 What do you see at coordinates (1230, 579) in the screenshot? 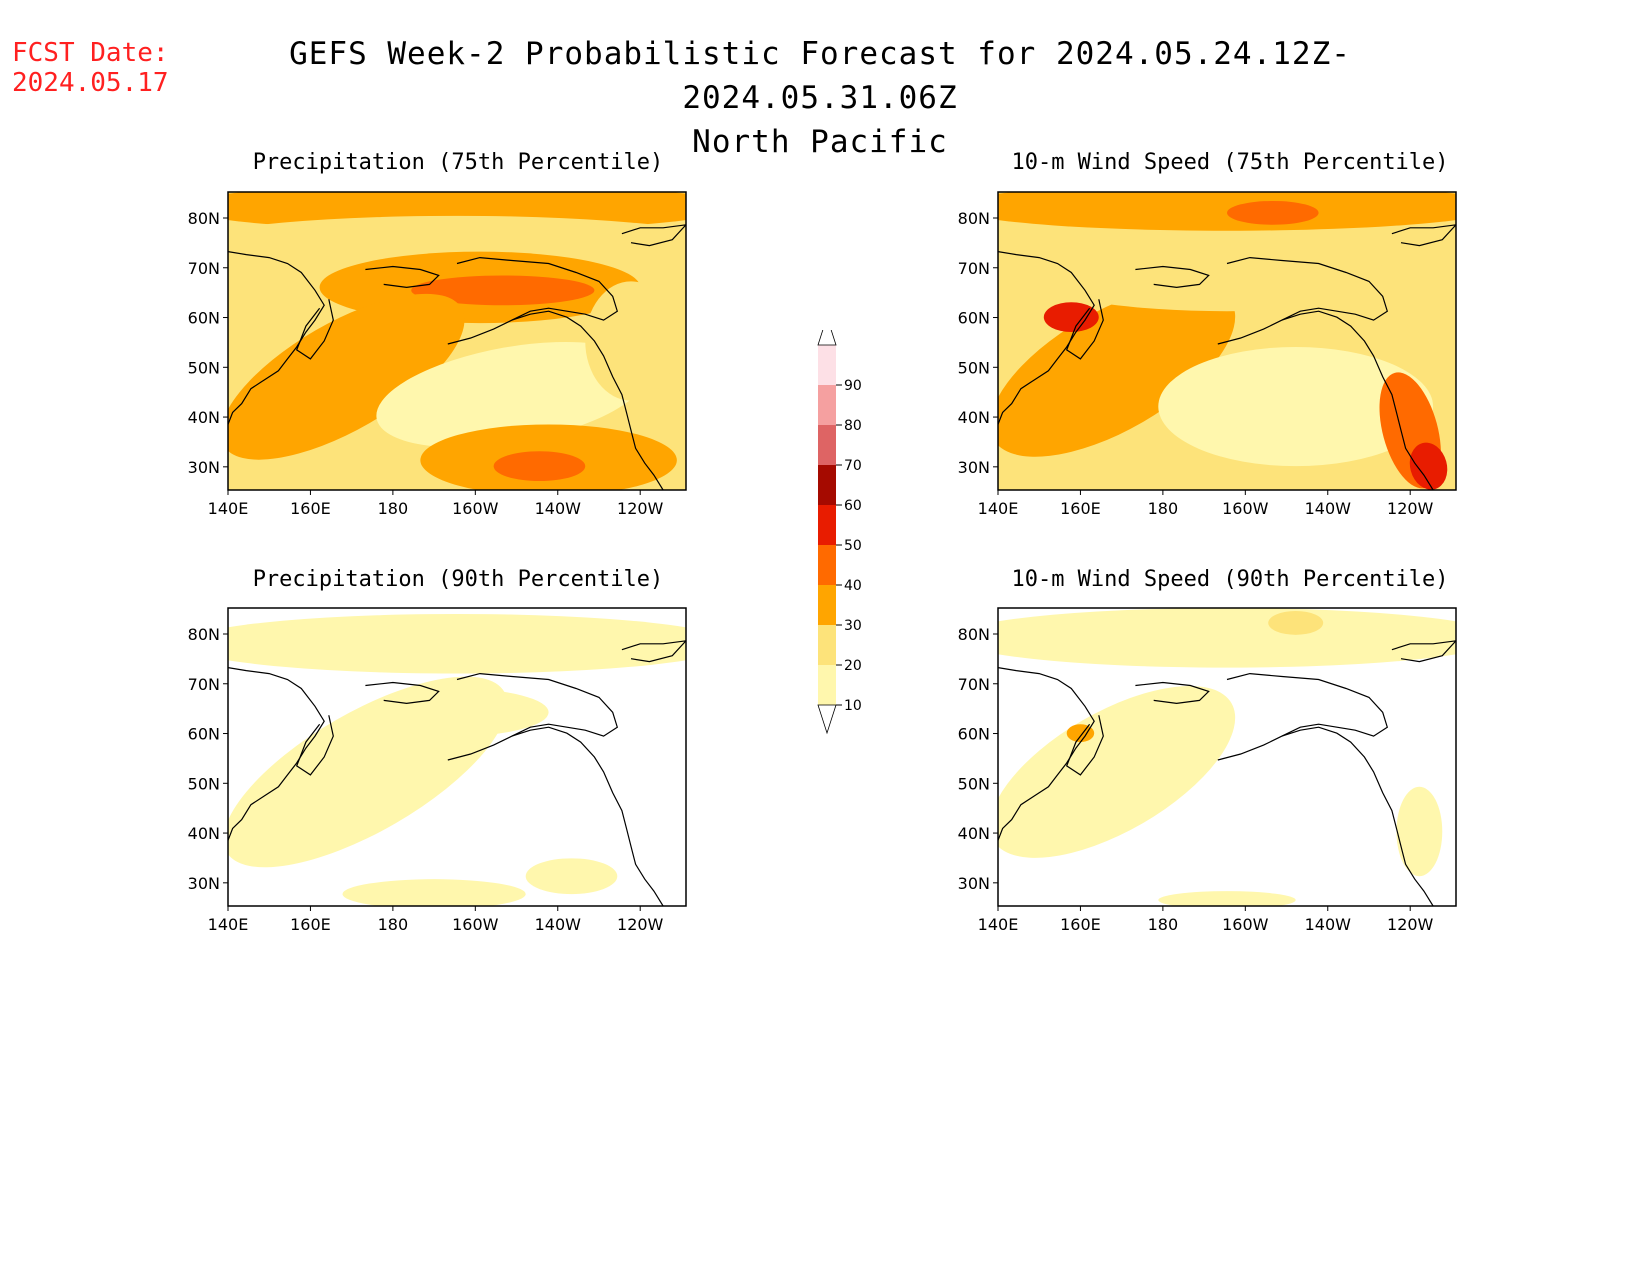
I see `panel-title-wind90: 10-m Wind Speed (90th Percentile)` at bounding box center [1230, 579].